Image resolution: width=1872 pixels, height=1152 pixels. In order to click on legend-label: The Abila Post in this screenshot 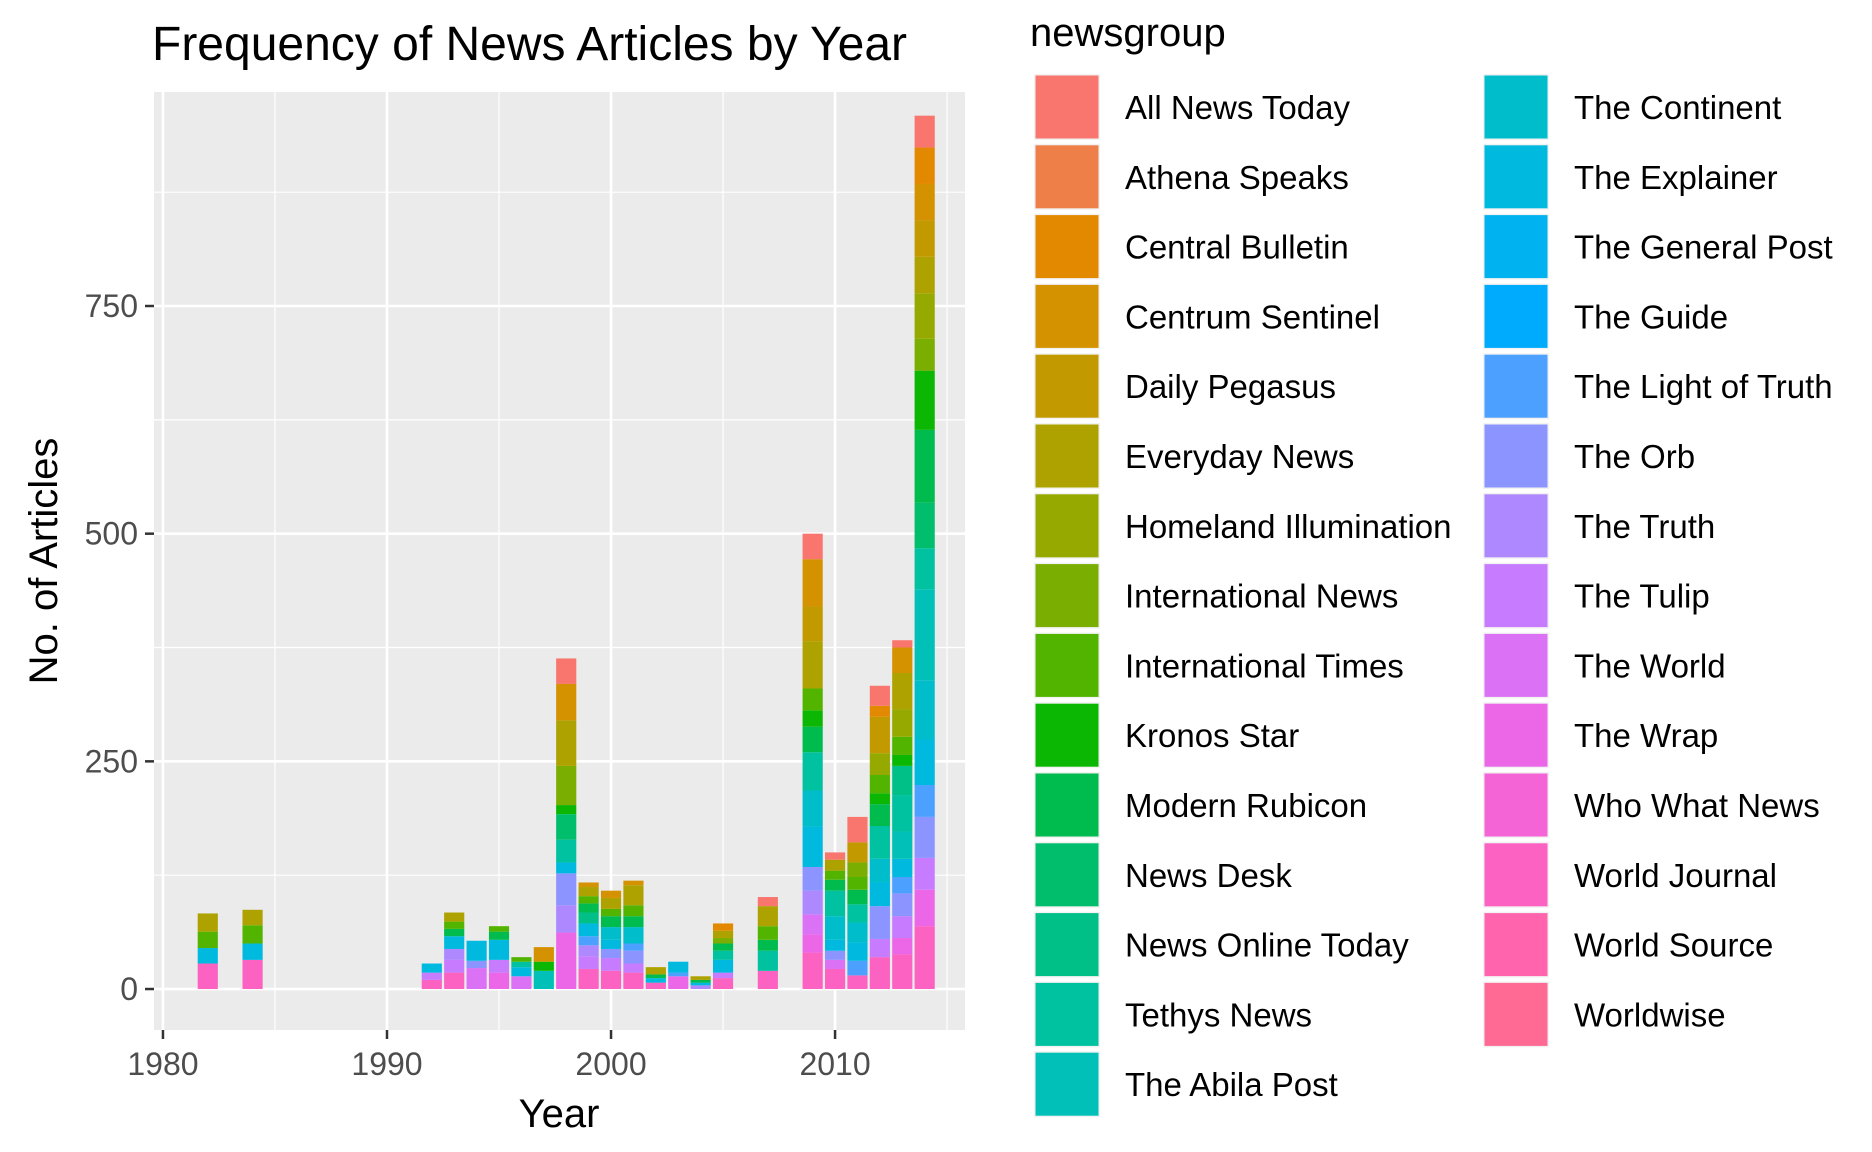, I will do `click(1231, 1084)`.